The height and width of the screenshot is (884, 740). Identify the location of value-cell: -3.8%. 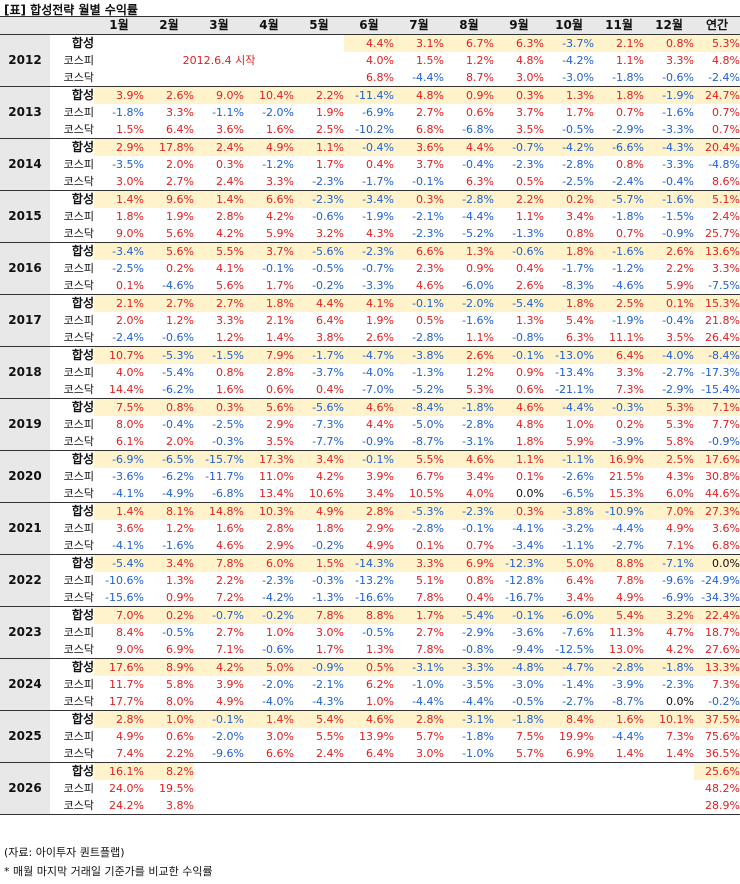
(419, 355).